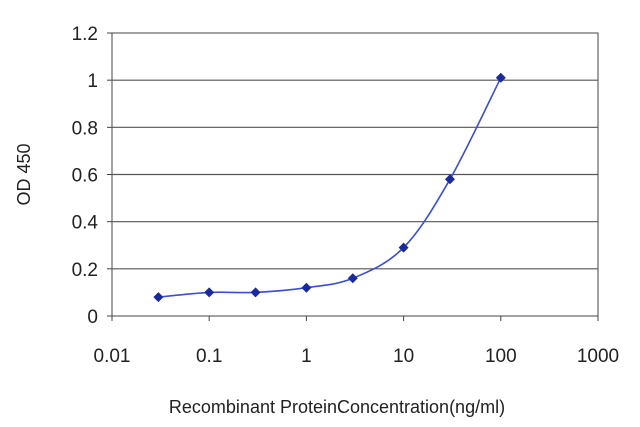  Describe the element at coordinates (85, 128) in the screenshot. I see `y-tick-label: 0.8` at that location.